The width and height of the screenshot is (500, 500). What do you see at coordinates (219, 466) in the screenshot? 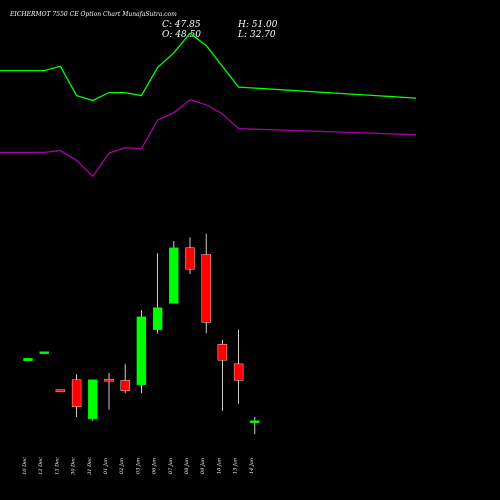
I see `x-tick-label: 10 Jan` at bounding box center [219, 466].